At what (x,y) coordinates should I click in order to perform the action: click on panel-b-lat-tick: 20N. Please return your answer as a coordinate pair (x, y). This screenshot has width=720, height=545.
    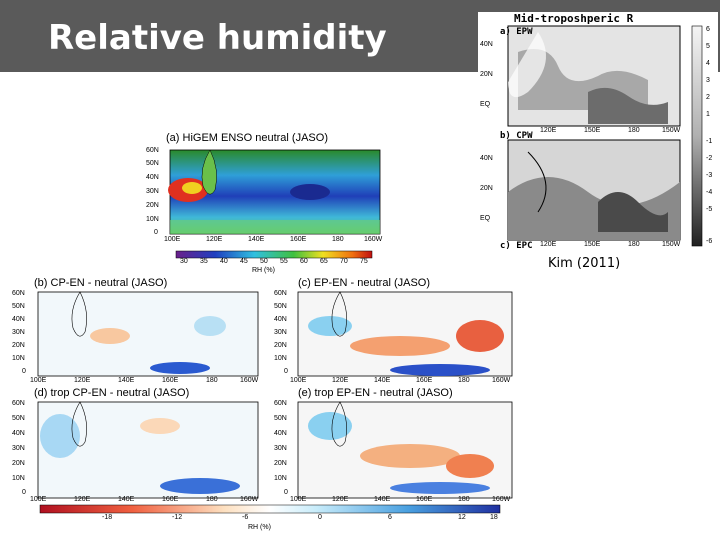
    Looking at the image, I should click on (18, 345).